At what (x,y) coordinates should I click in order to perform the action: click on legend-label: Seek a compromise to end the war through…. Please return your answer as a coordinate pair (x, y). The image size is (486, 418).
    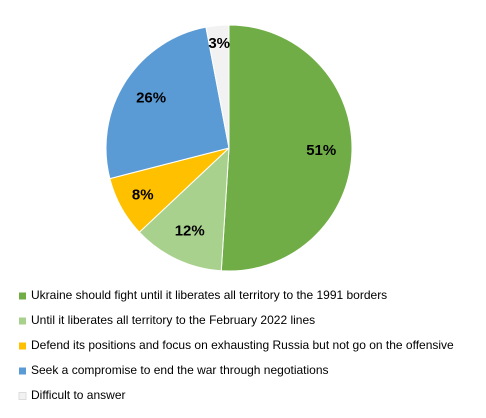
    Looking at the image, I should click on (180, 370).